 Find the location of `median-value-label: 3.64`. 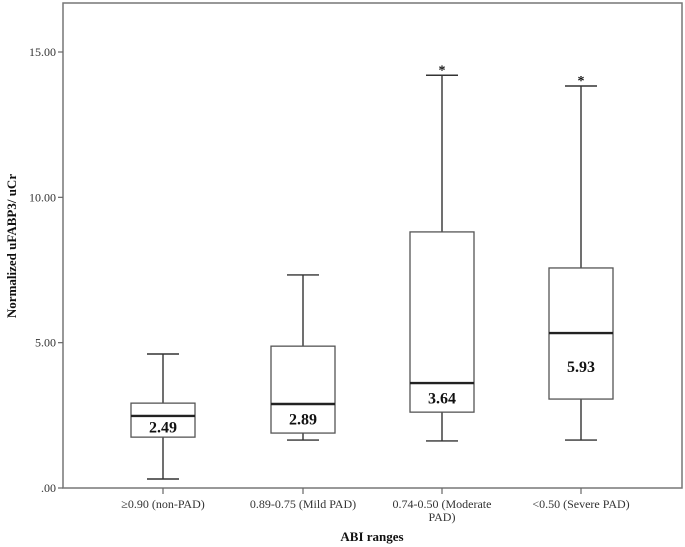

median-value-label: 3.64 is located at coordinates (442, 399).